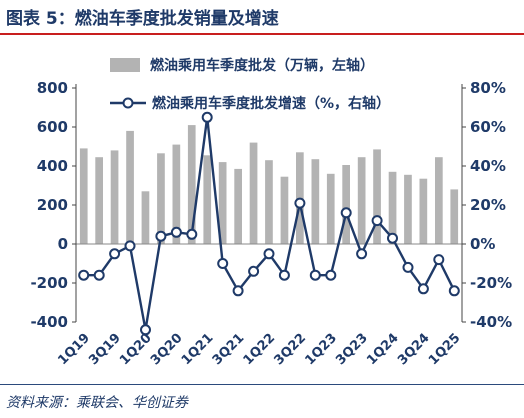 The width and height of the screenshot is (524, 418). Describe the element at coordinates (52, 88) in the screenshot. I see `left-tick-label: 800` at that location.